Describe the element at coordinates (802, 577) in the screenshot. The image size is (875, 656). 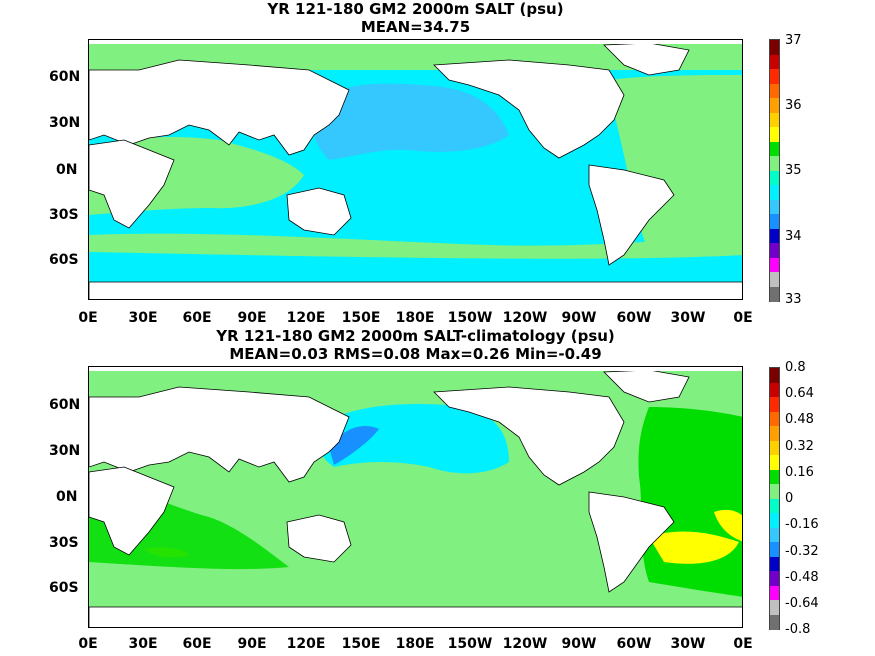
I see `panel2-colorbar-label: -0.48` at that location.